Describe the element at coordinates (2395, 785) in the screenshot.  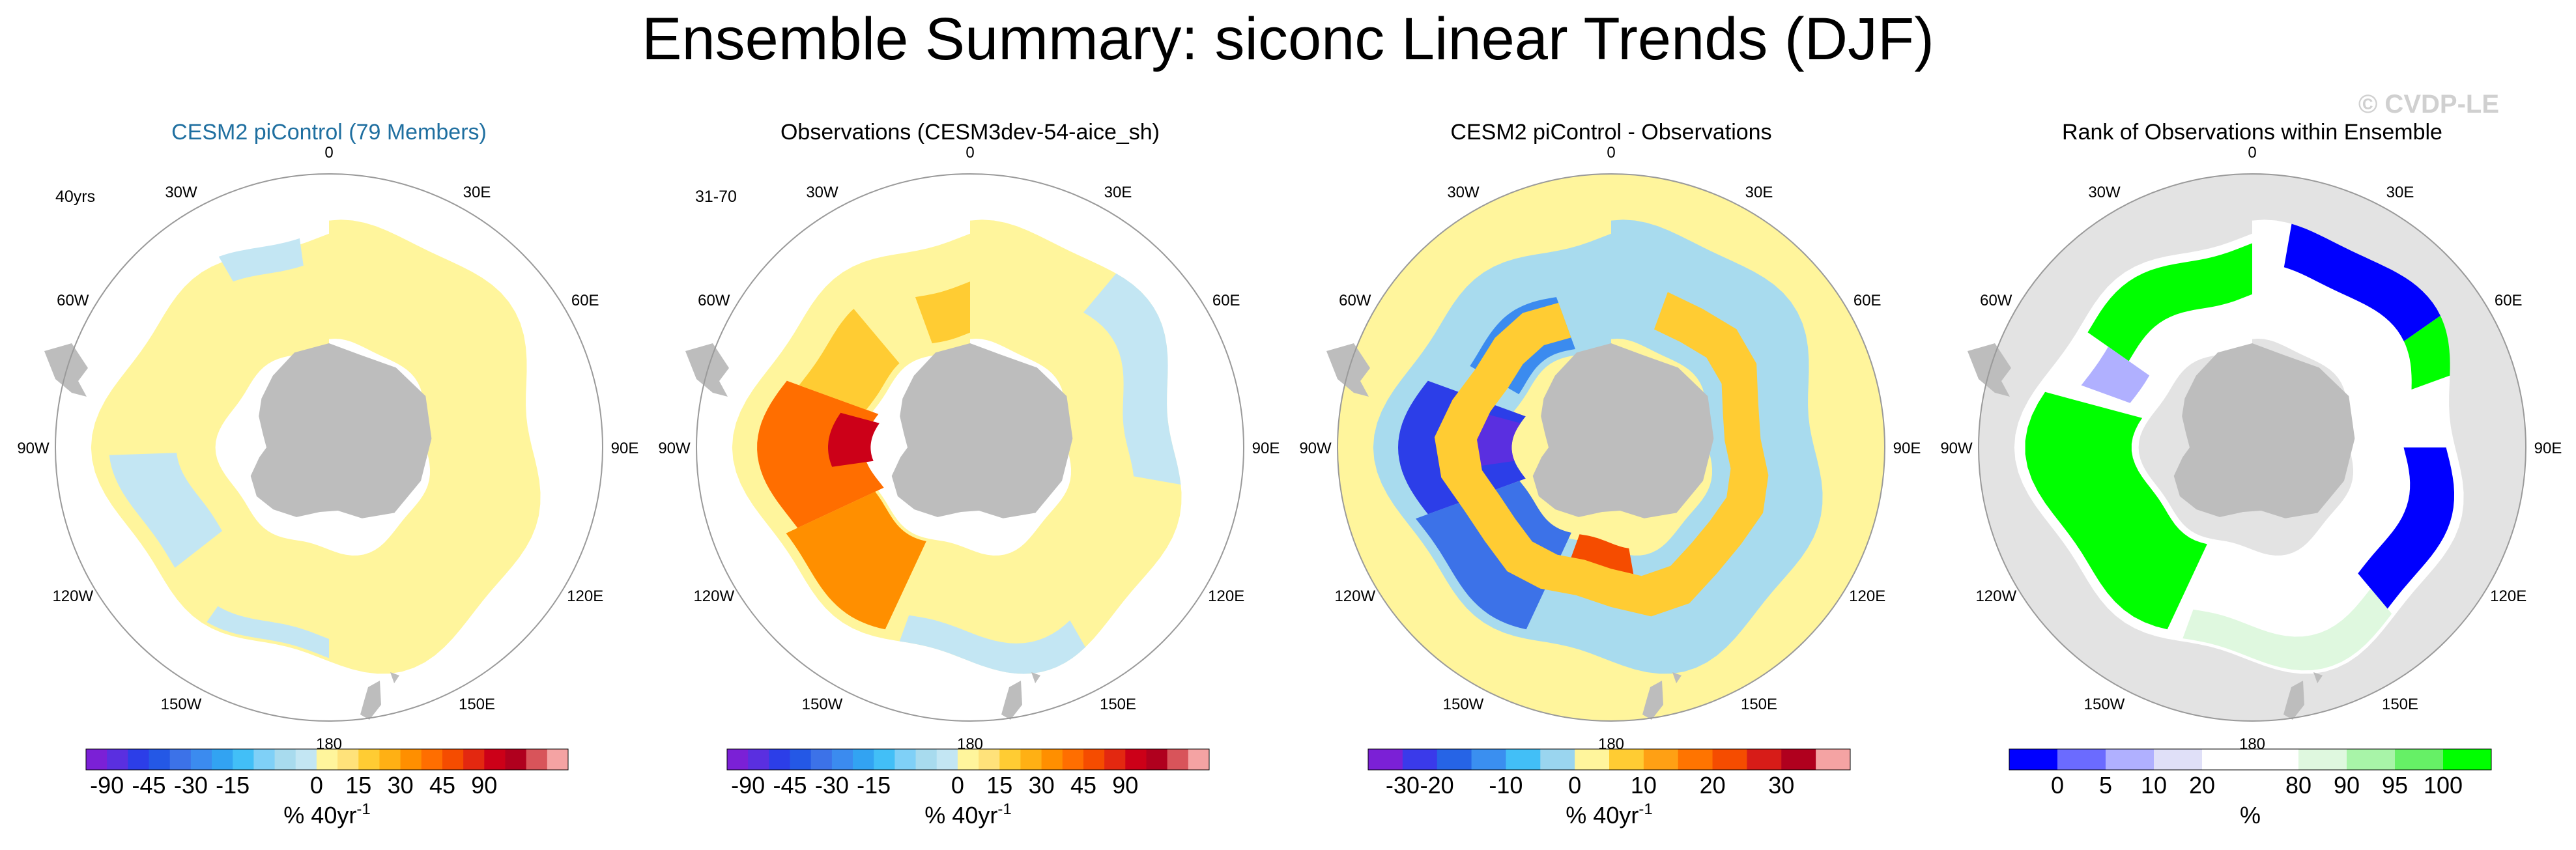
I see `colorbar-tick-label: 95` at that location.